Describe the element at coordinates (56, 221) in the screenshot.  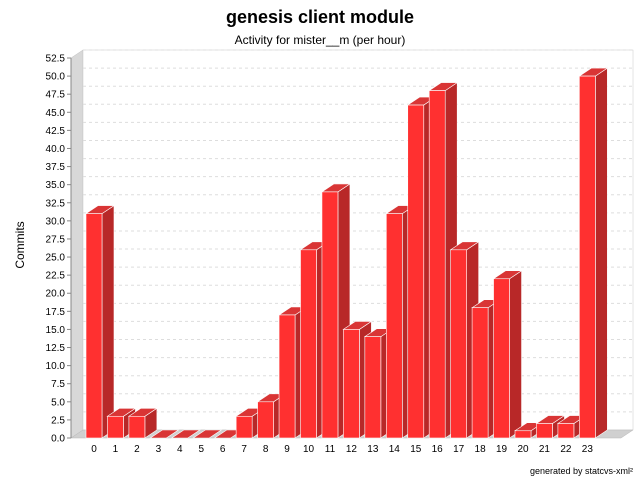
I see `y-tick-label: 30.0` at that location.